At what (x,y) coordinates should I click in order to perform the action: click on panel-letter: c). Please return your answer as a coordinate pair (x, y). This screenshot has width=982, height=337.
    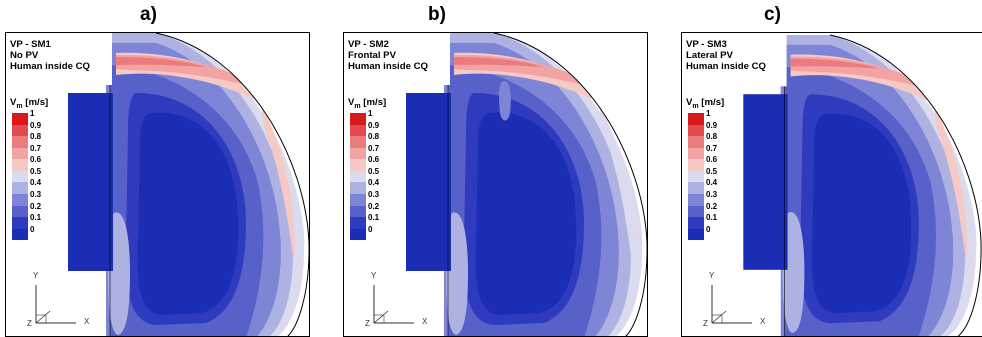
    Looking at the image, I should click on (772, 14).